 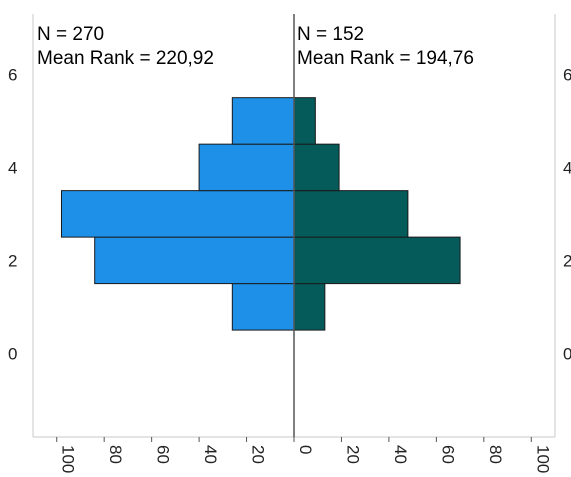 What do you see at coordinates (567, 353) in the screenshot?
I see `y-tick-label-right-0: 0` at bounding box center [567, 353].